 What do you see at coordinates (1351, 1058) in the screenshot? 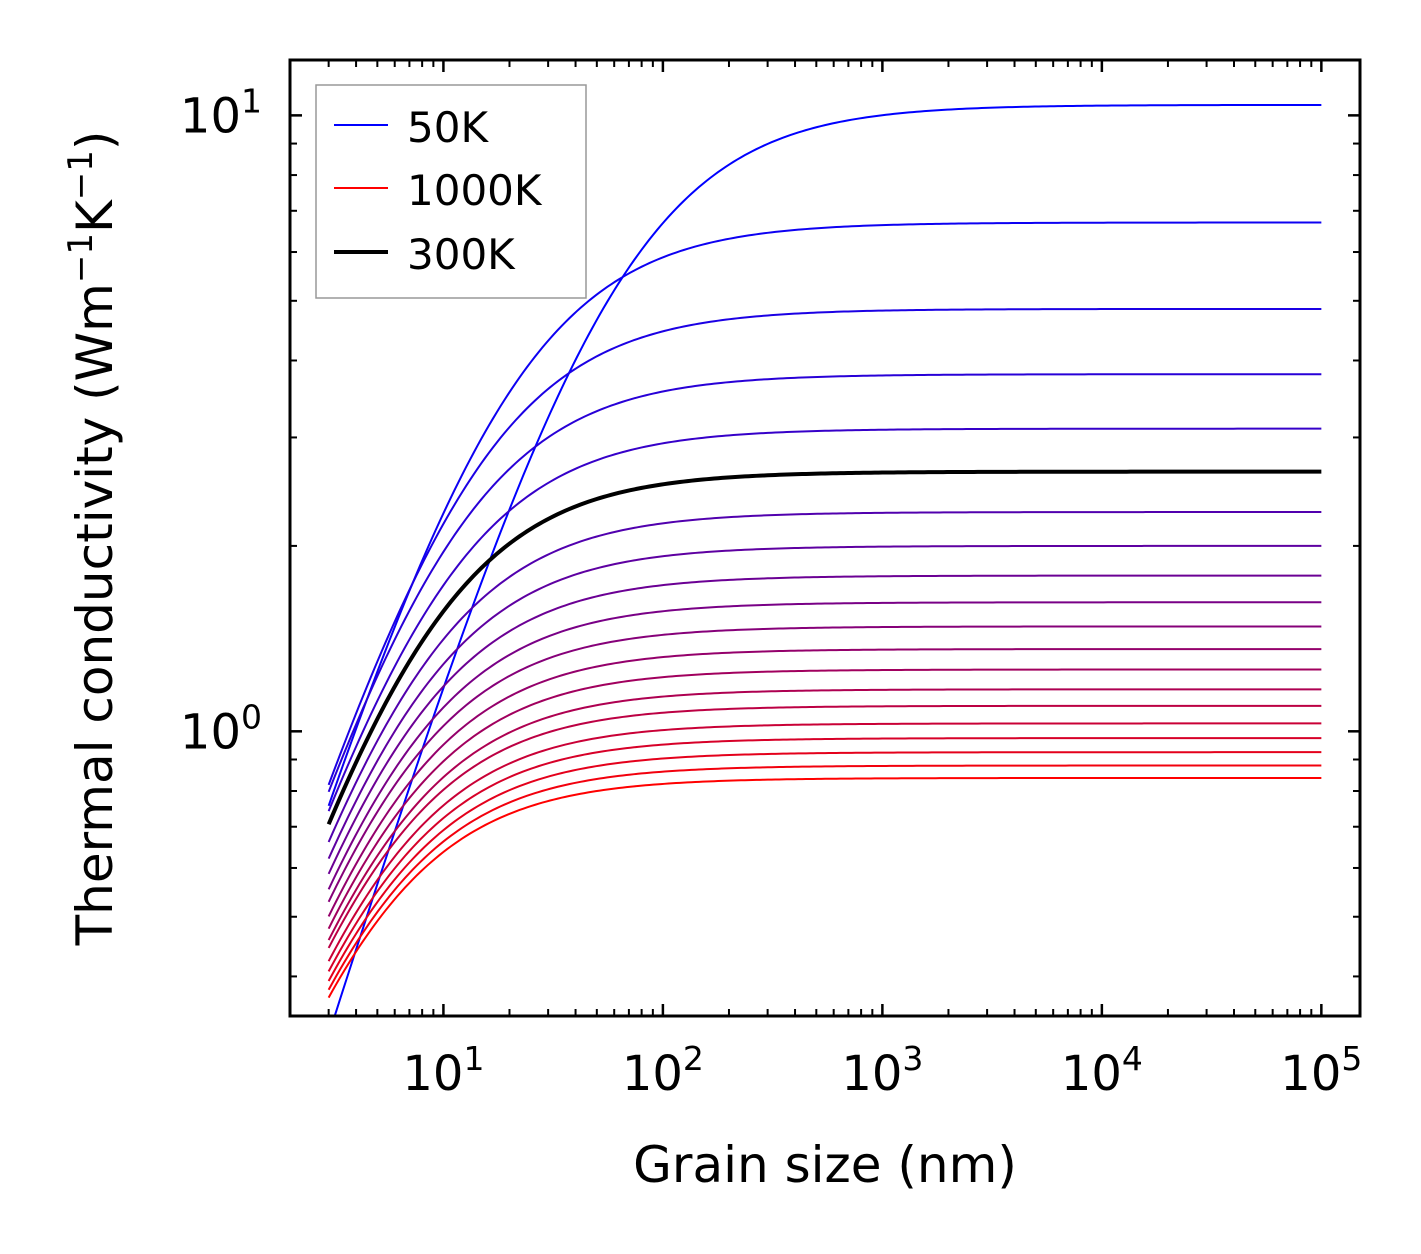
I see `x-tick-label-exp: 5` at bounding box center [1351, 1058].